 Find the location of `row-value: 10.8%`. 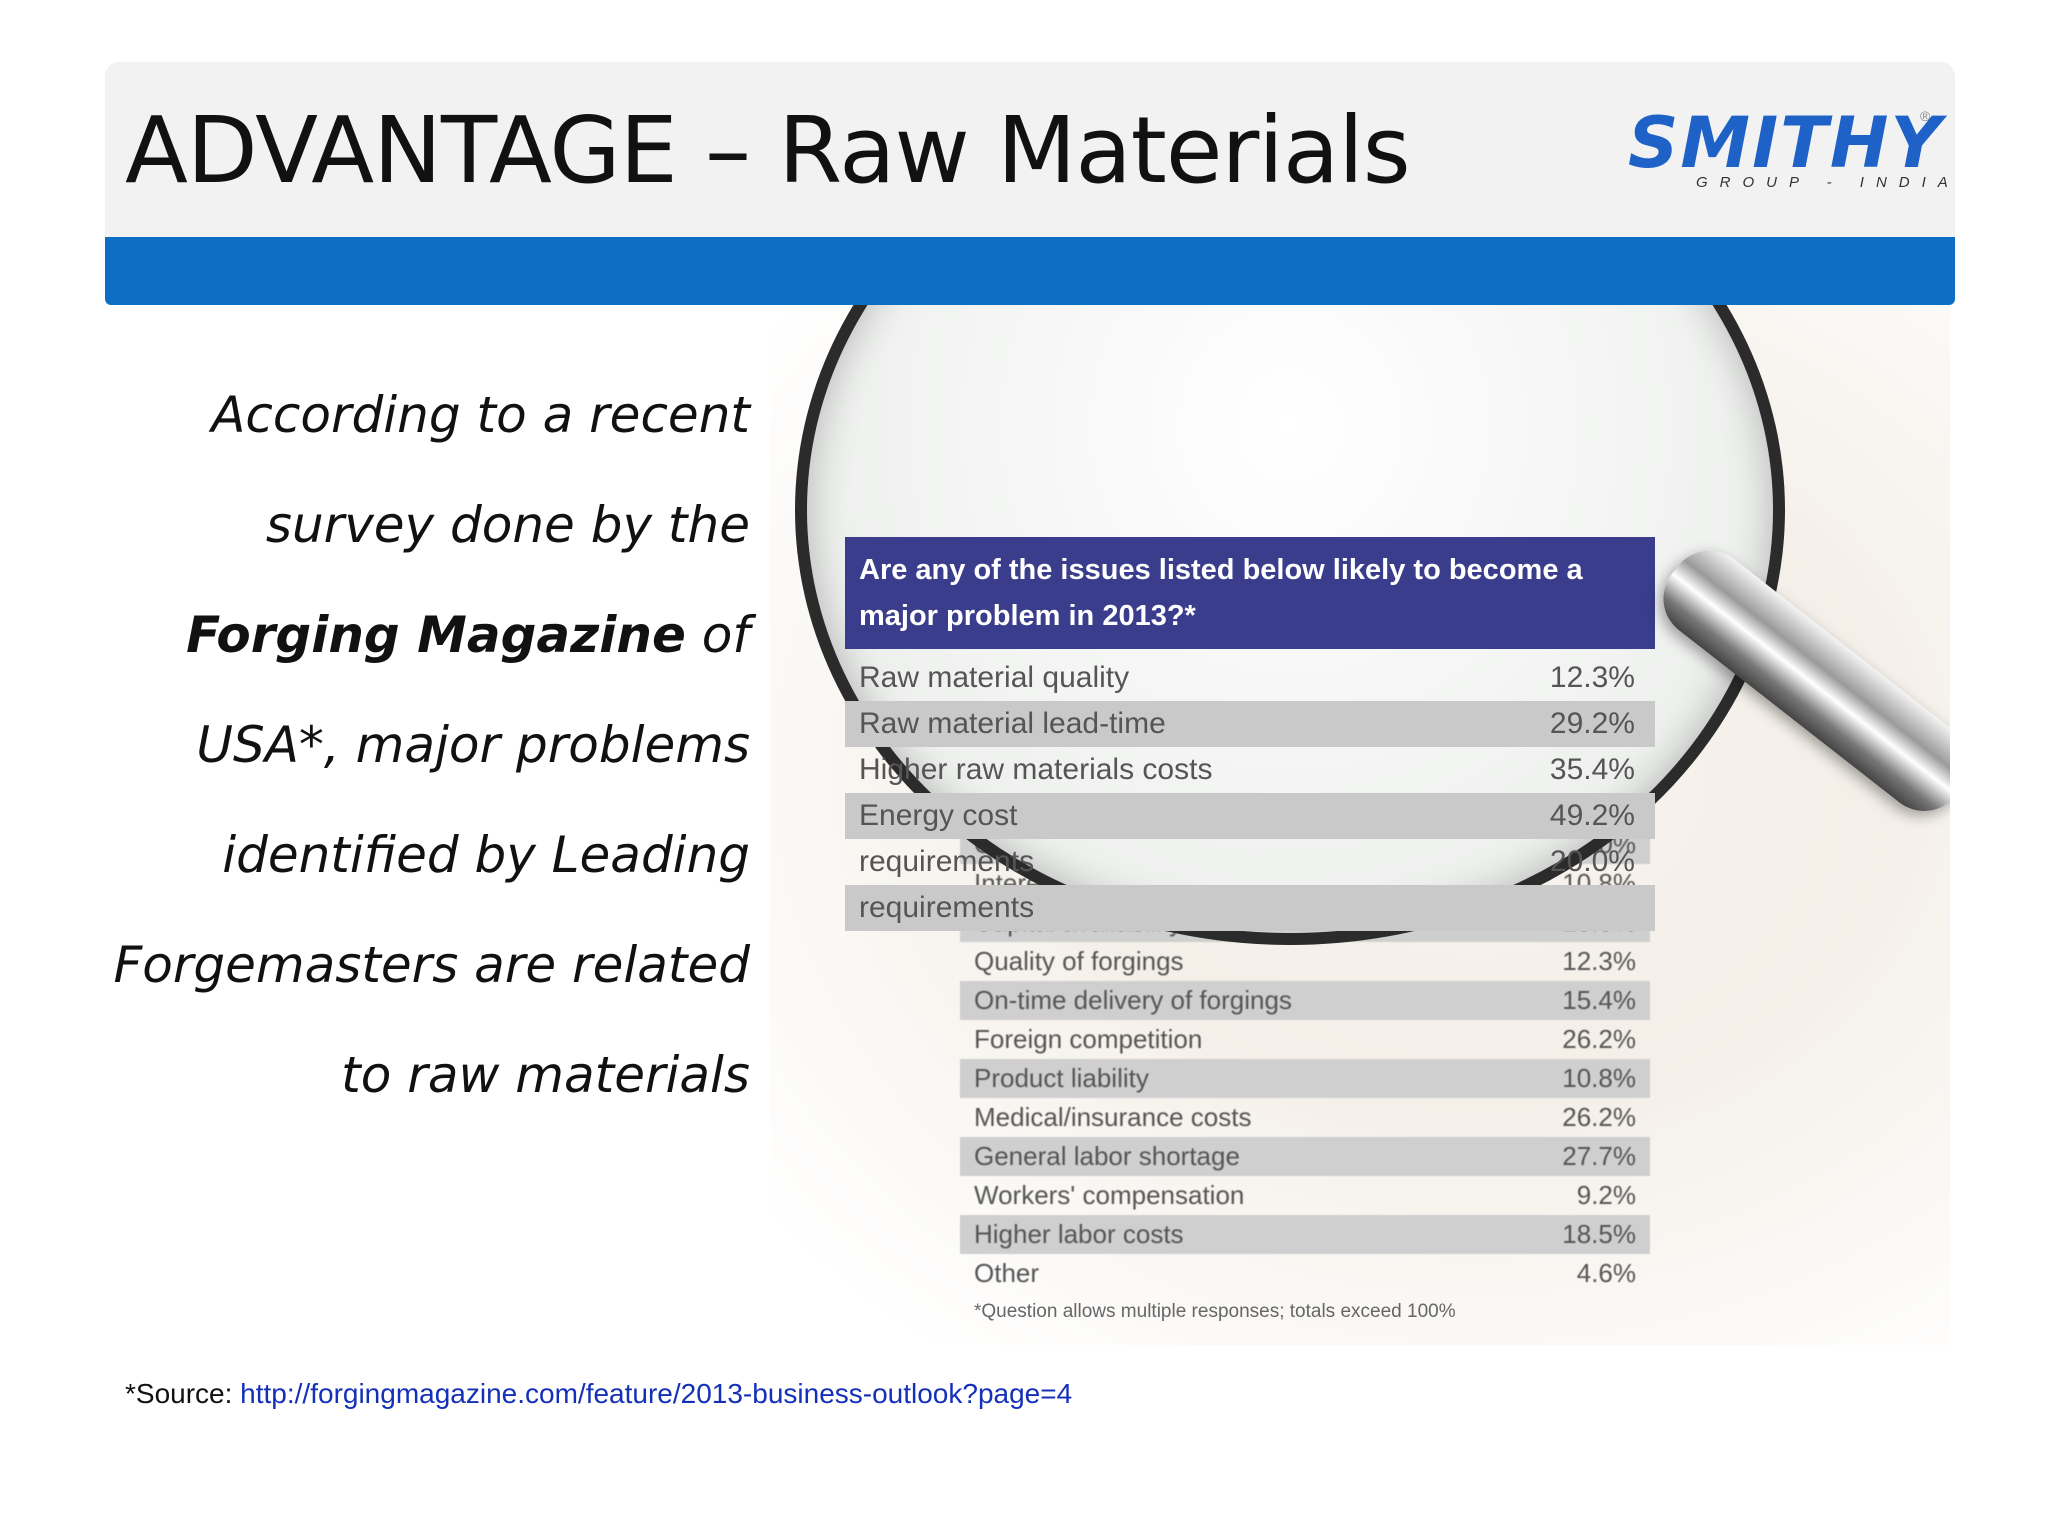

row-value: 10.8% is located at coordinates (1599, 1078).